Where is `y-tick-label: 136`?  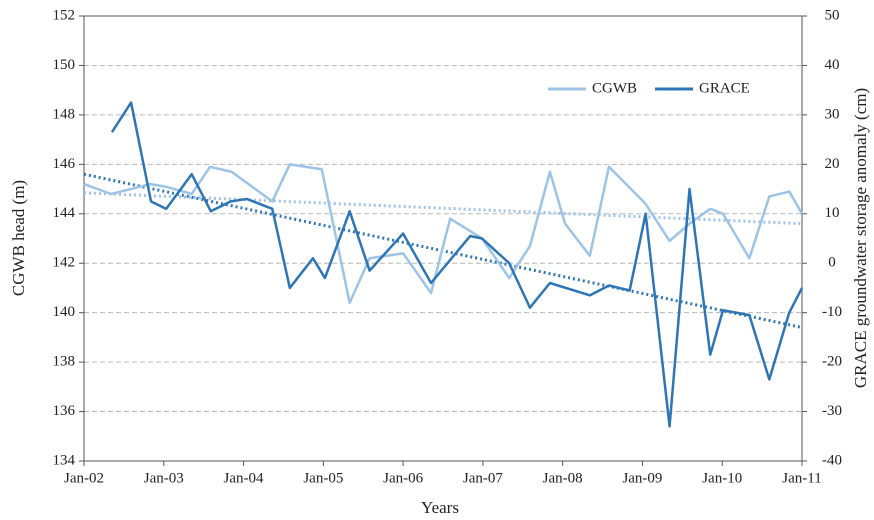
y-tick-label: 136 is located at coordinates (64, 411).